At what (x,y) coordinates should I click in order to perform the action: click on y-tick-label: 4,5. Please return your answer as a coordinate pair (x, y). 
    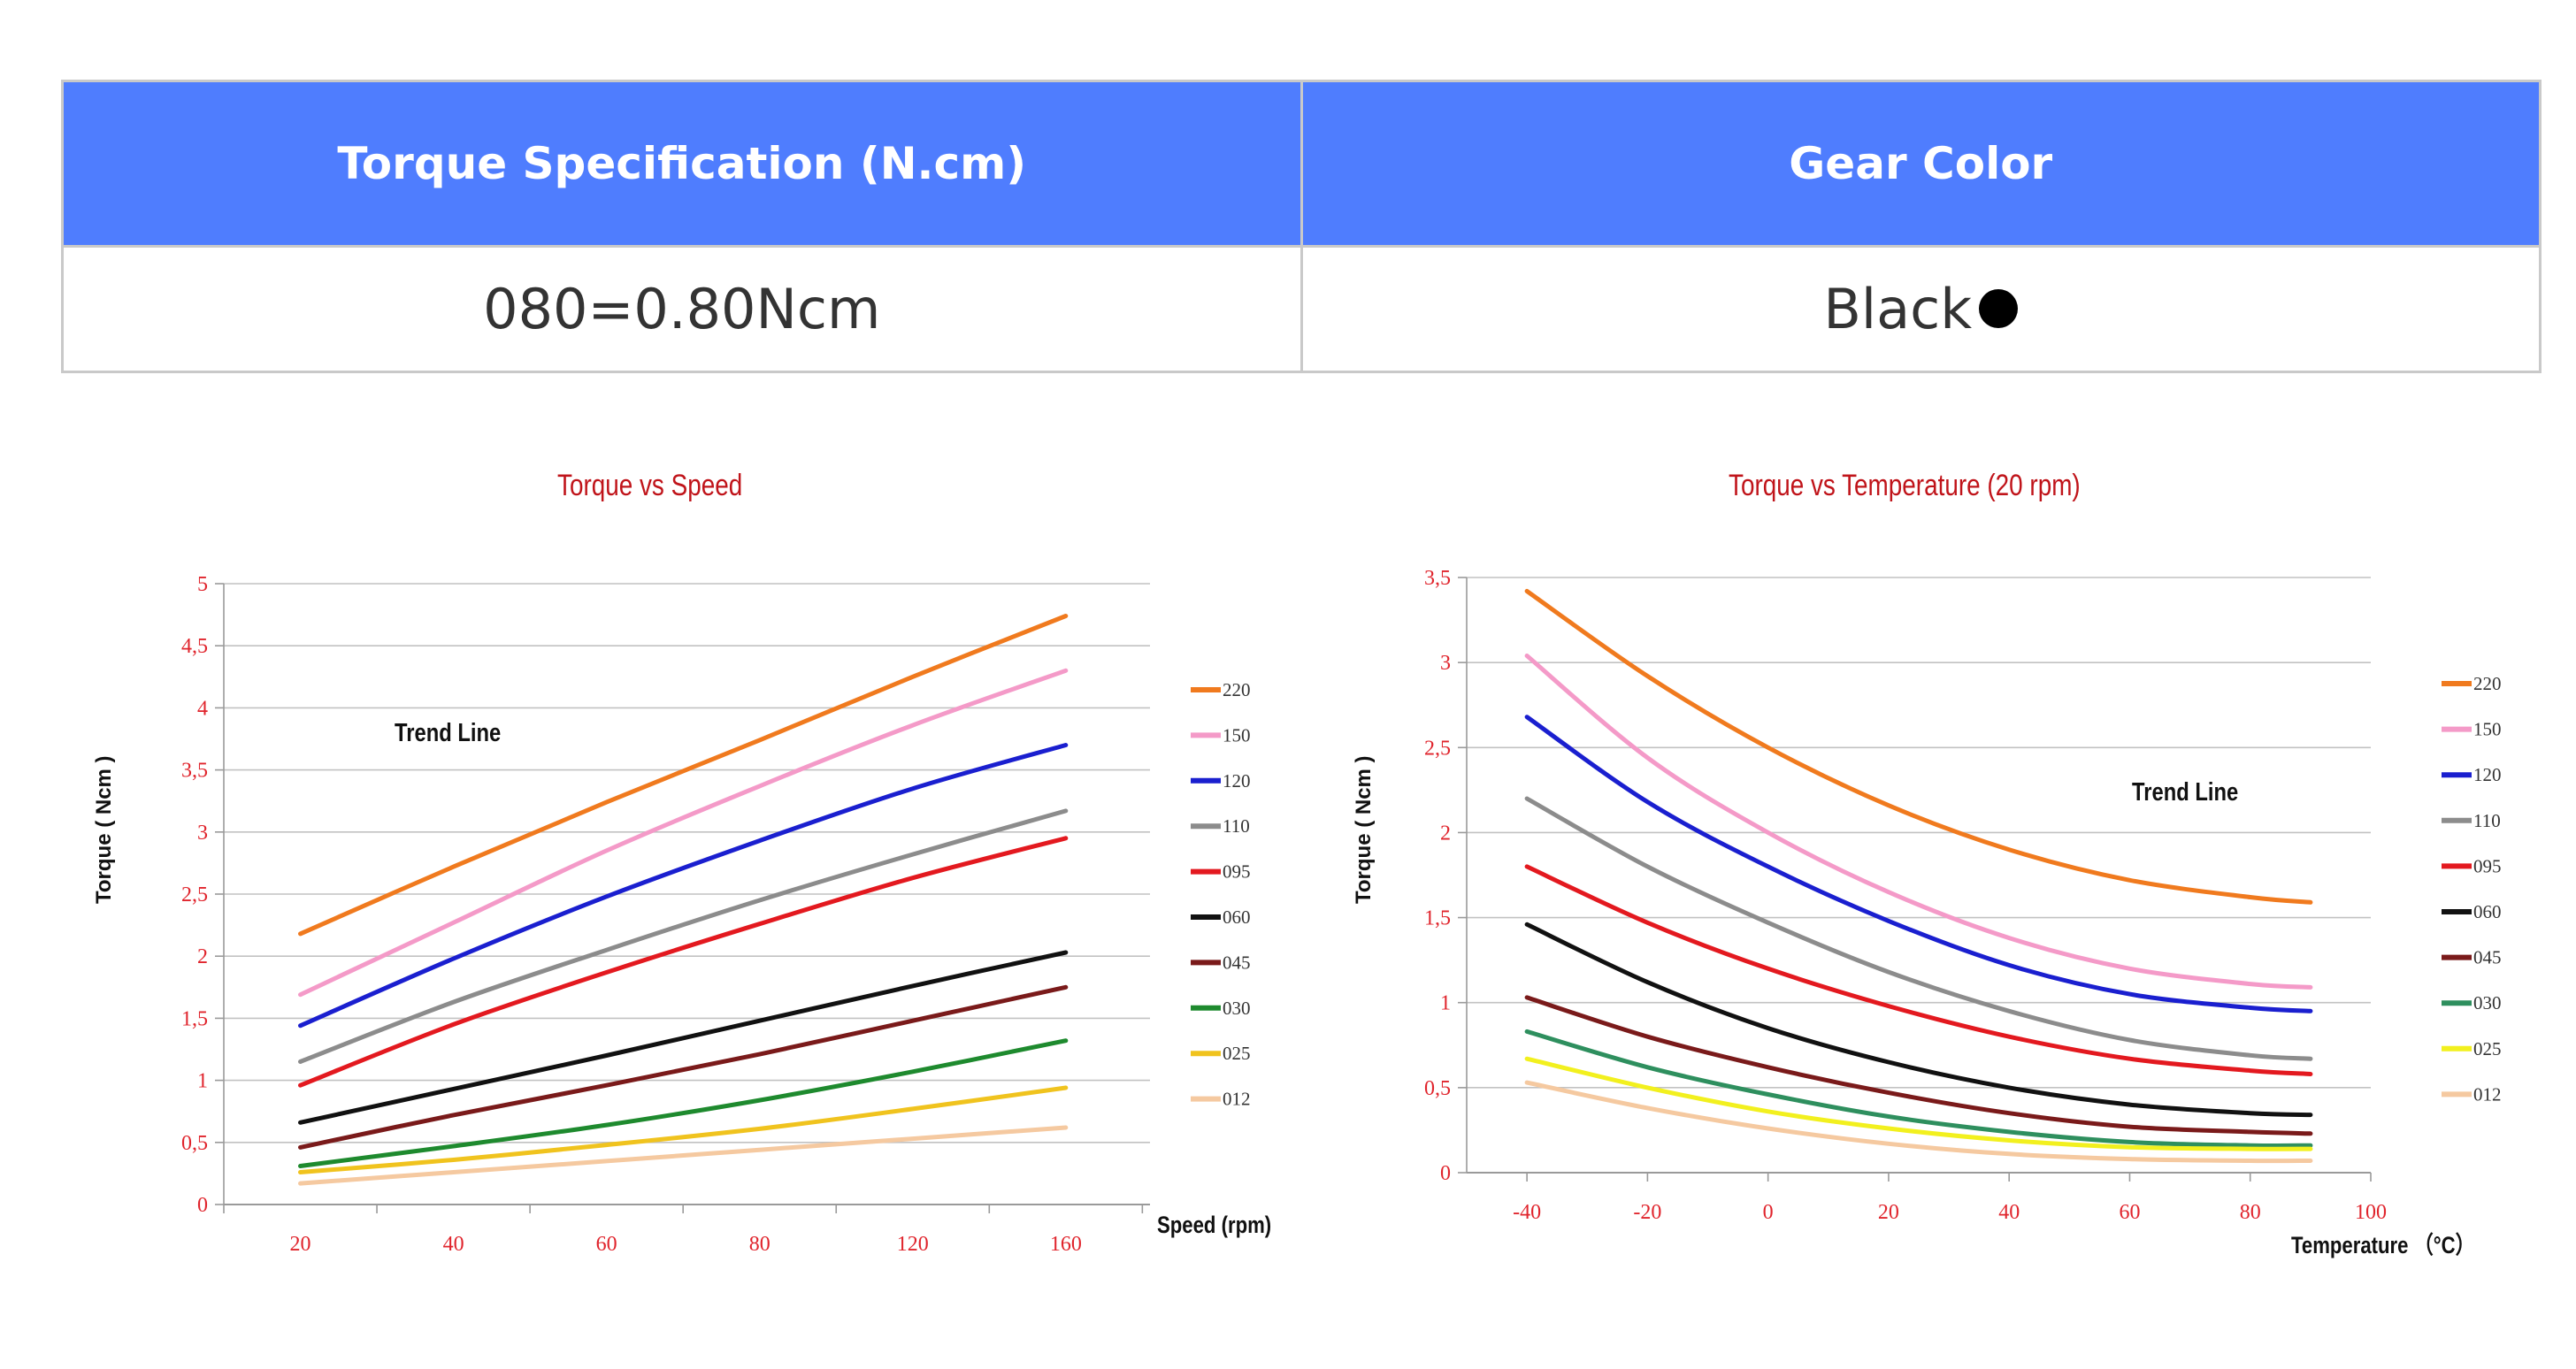
    Looking at the image, I should click on (194, 646).